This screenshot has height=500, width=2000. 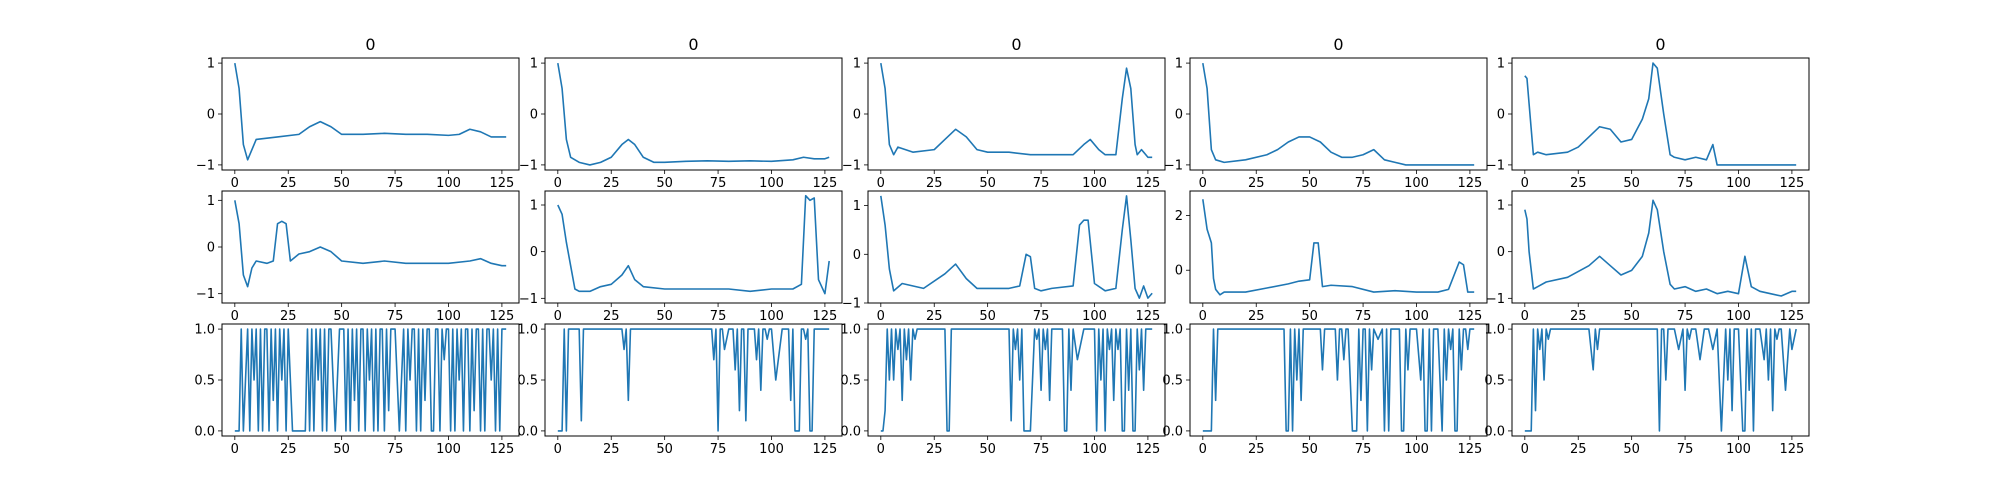 I want to click on y-tick-label: 0.5, so click(x=1172, y=381).